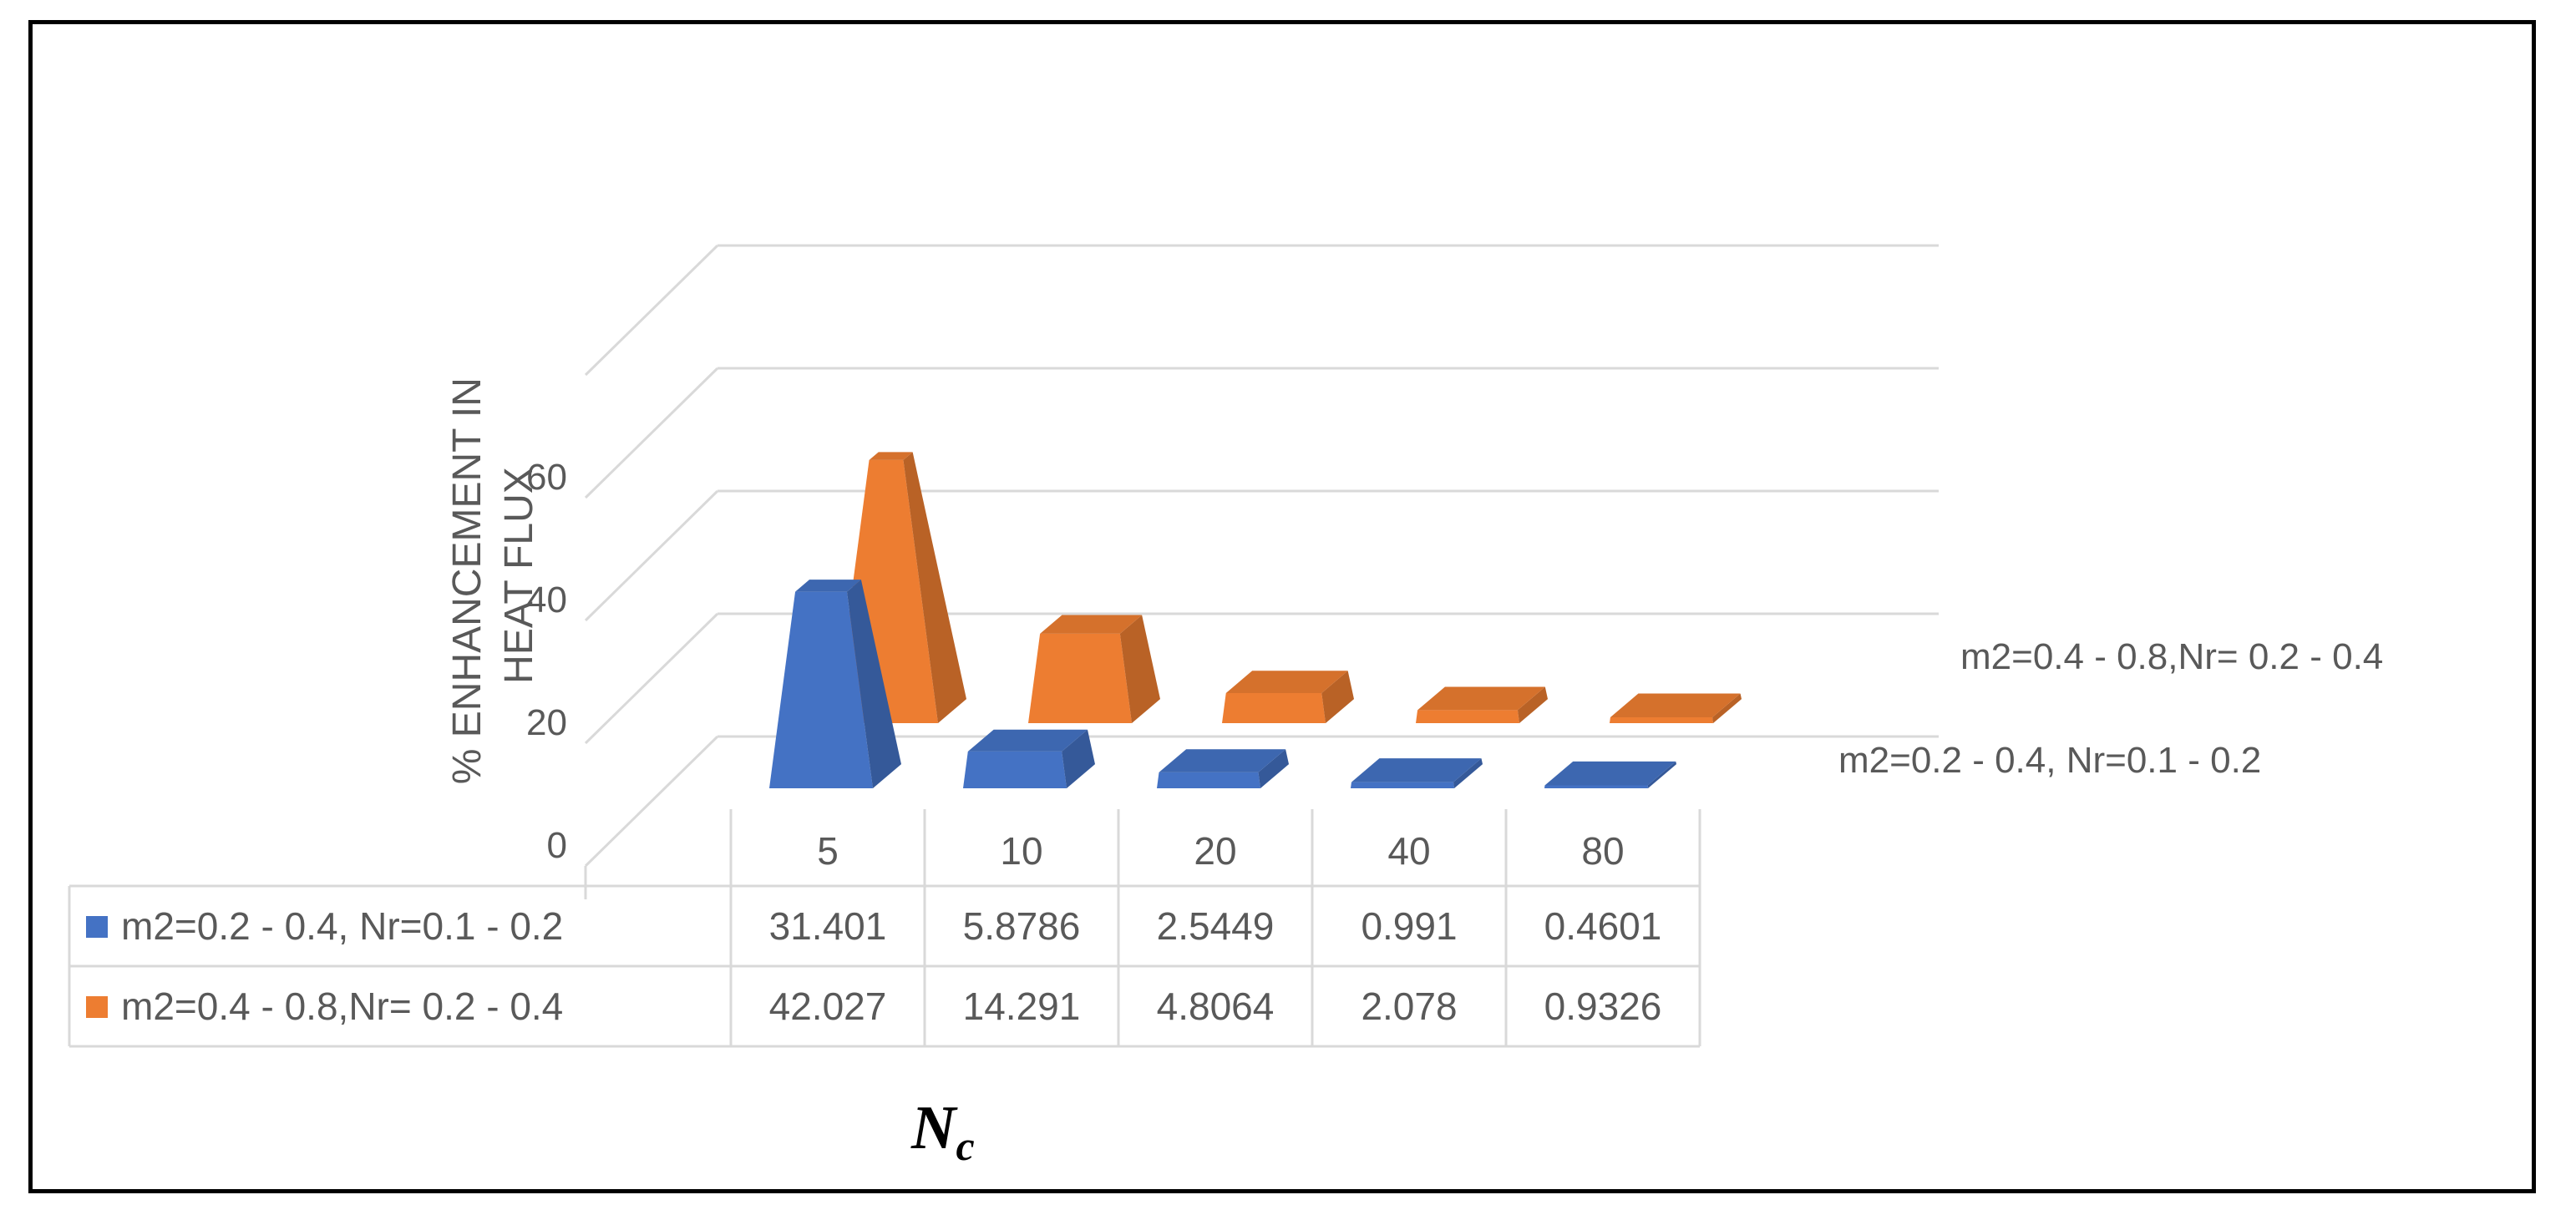  I want to click on bars, so click(1255, 620).